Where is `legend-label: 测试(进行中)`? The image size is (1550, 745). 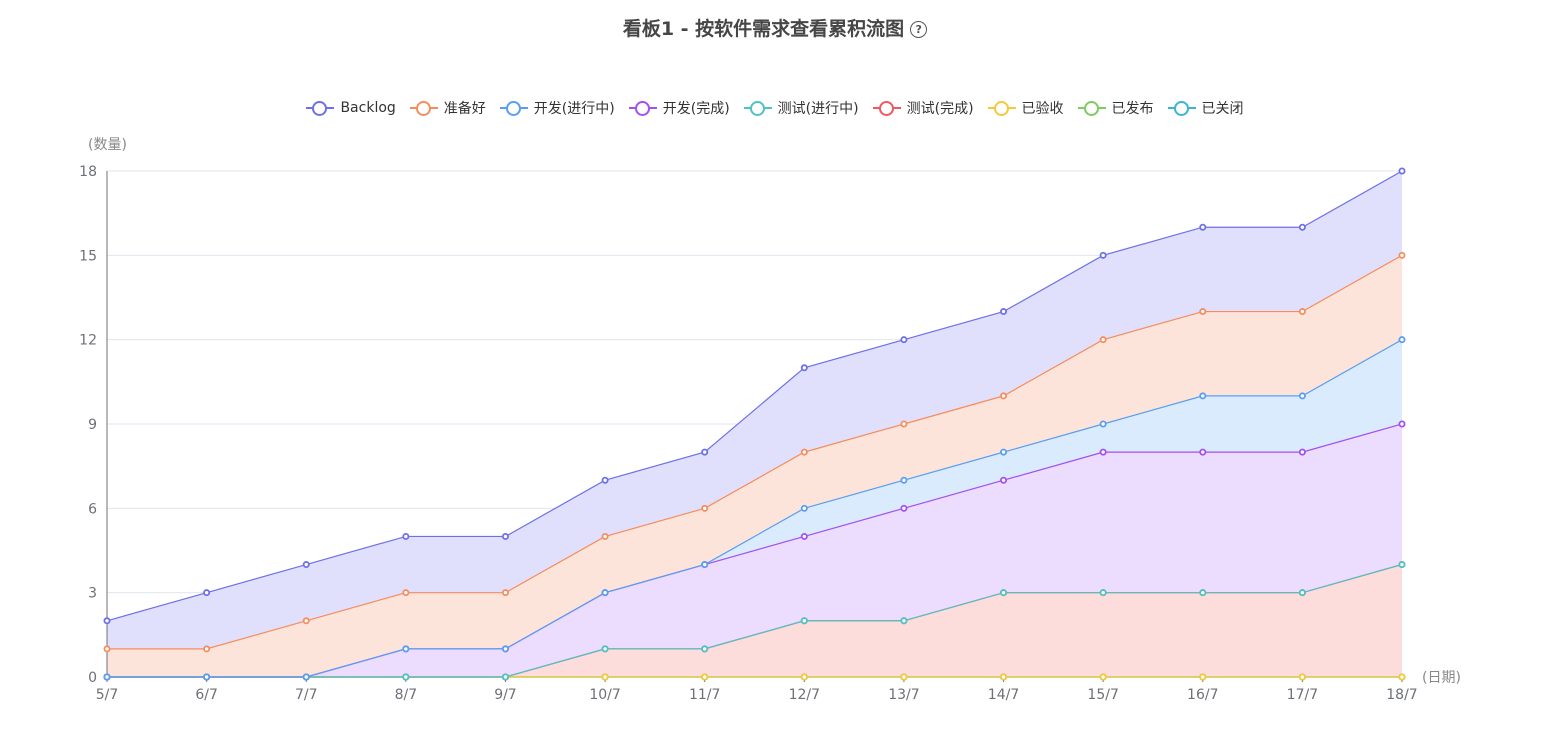
legend-label: 测试(进行中) is located at coordinates (818, 109).